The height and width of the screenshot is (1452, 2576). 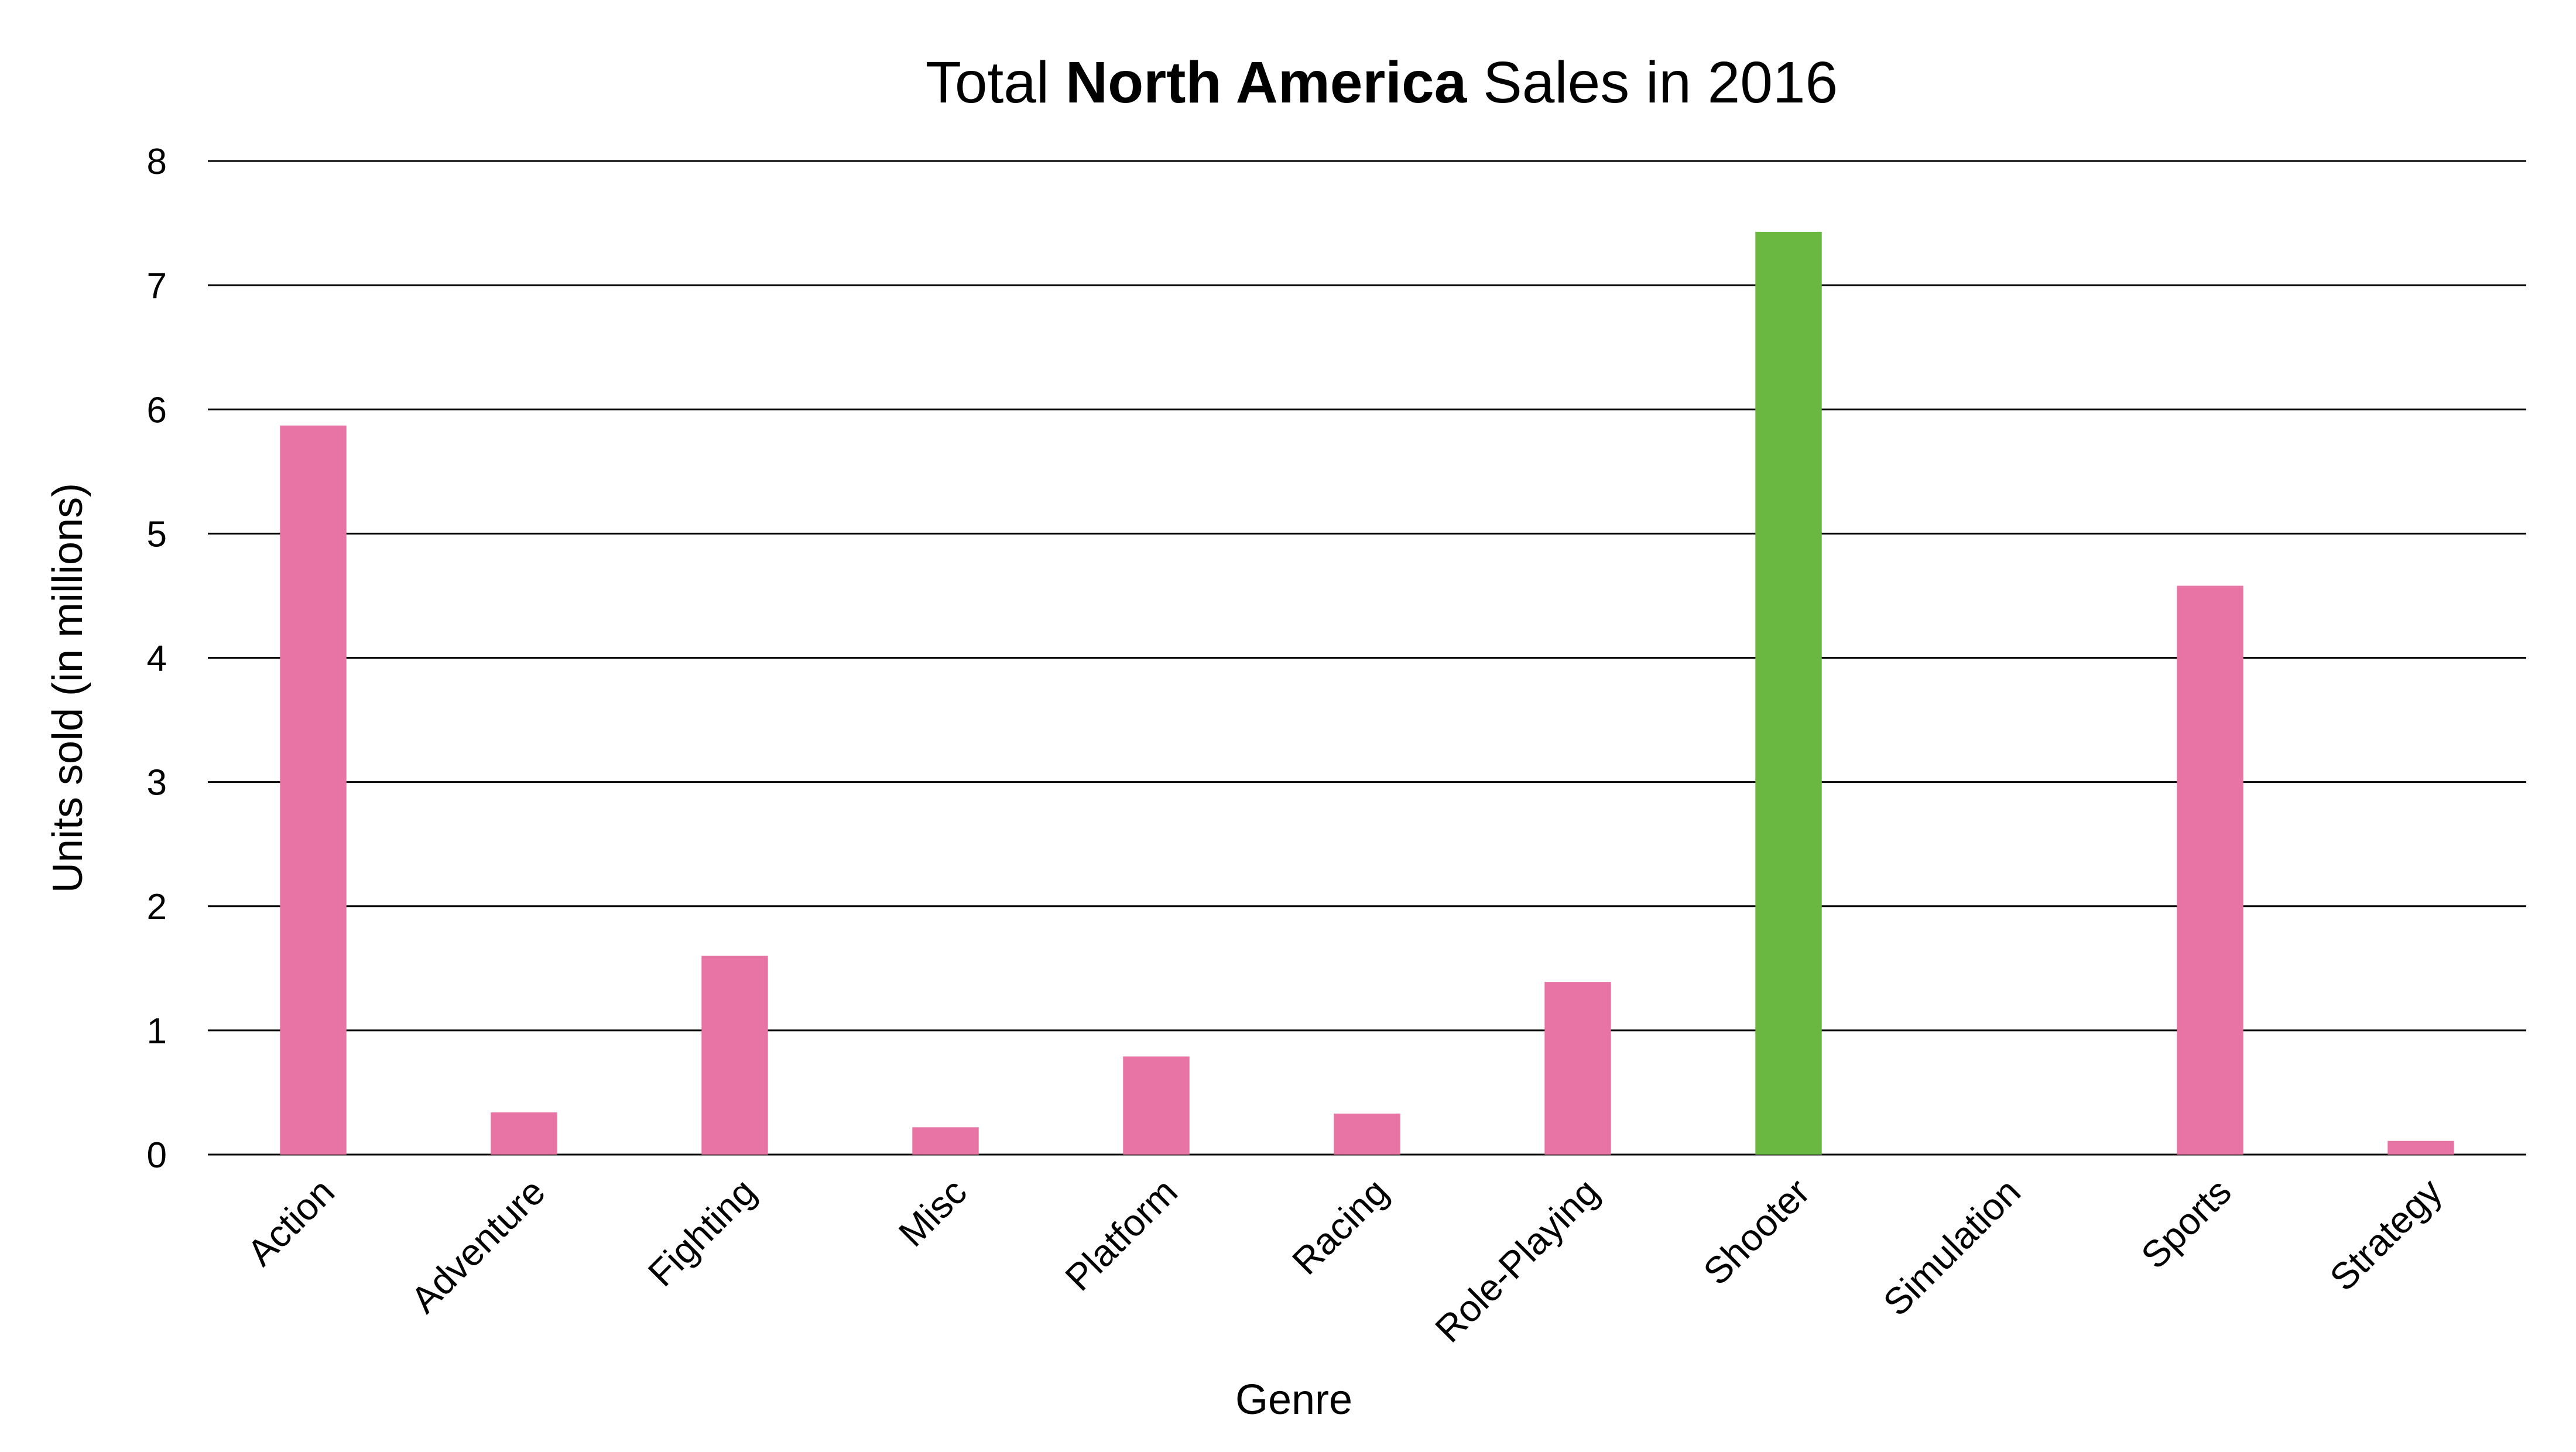 What do you see at coordinates (2420, 1148) in the screenshot?
I see `bar-strategy` at bounding box center [2420, 1148].